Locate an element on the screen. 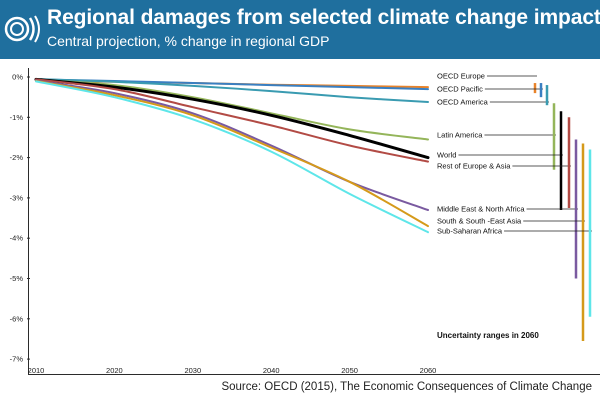  x-tick-label: 2060 is located at coordinates (428, 370).